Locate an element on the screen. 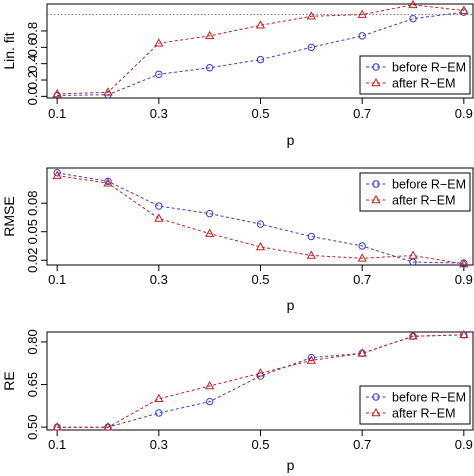 This screenshot has width=474, height=476. y-axis-title: RE is located at coordinates (9, 380).